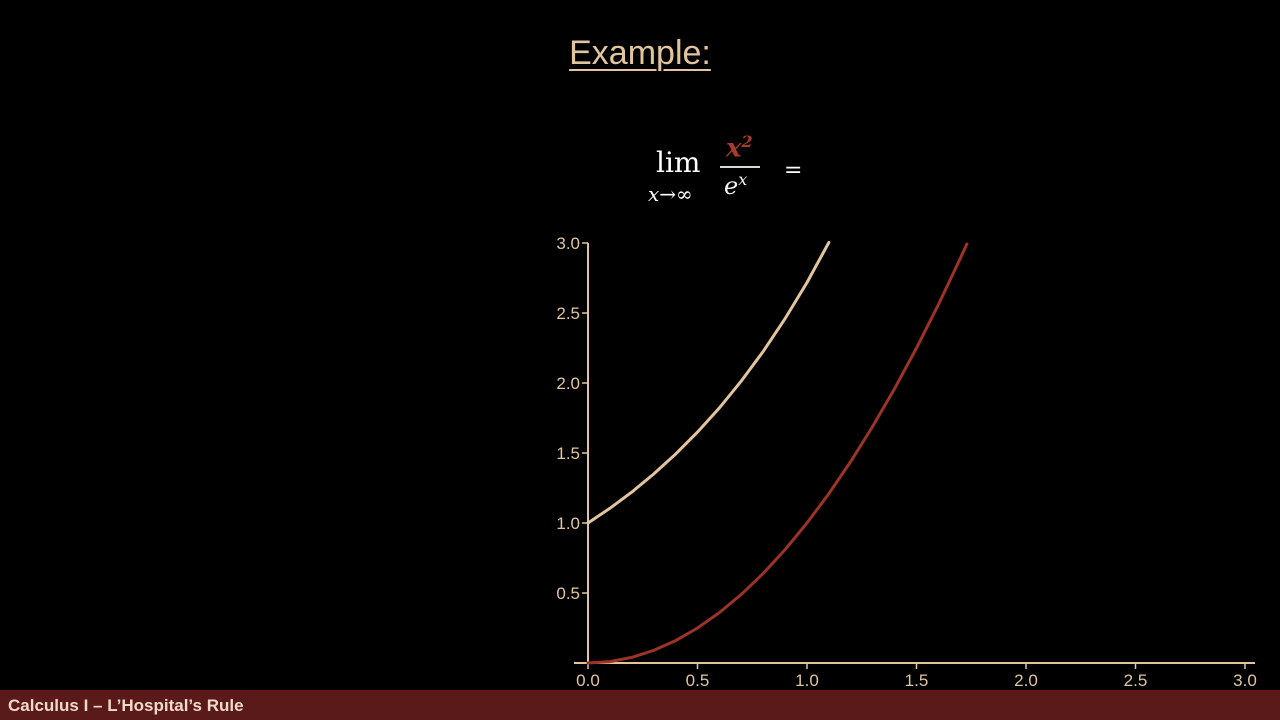  Describe the element at coordinates (731, 186) in the screenshot. I see `denominator-base: e` at that location.